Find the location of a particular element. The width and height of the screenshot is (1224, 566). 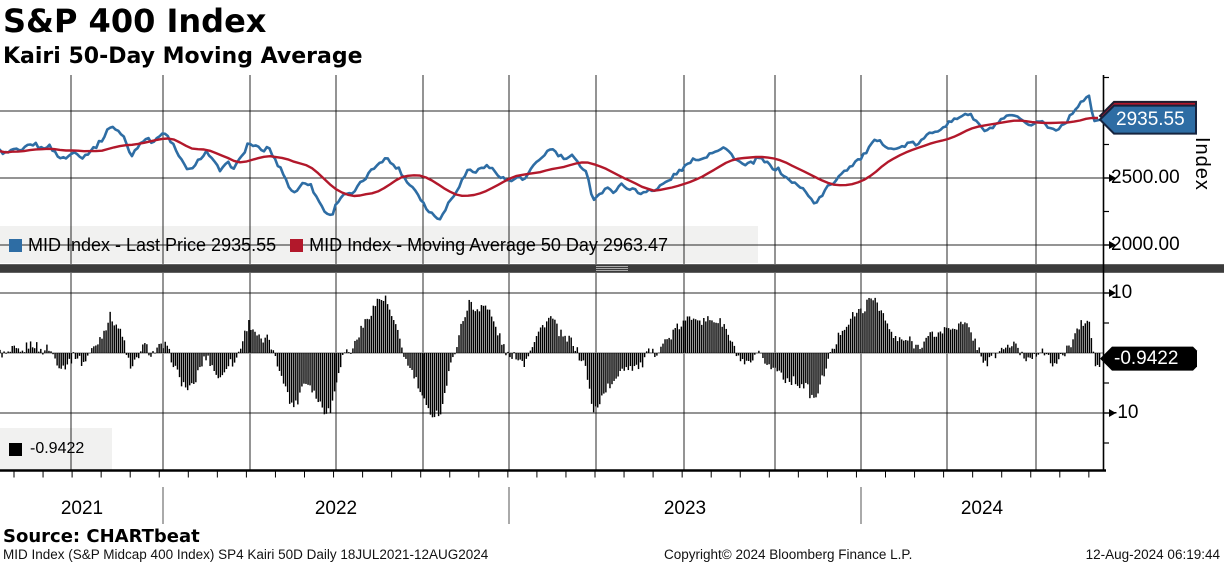

kairi-legend: -0.9422 is located at coordinates (56, 449).